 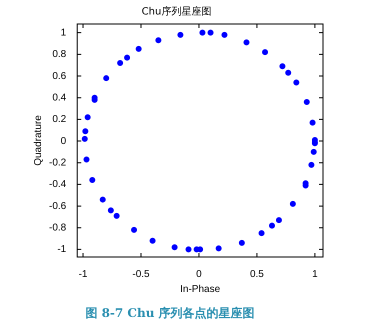 What do you see at coordinates (315, 274) in the screenshot?
I see `x-tick-label: 1` at bounding box center [315, 274].